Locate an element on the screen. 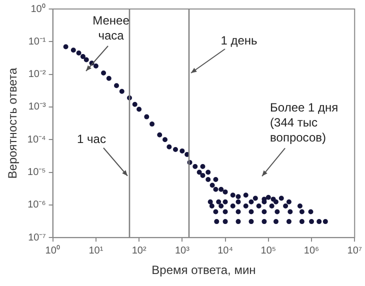 The height and width of the screenshot is (286, 365). y-tick-label: 10⁻¹ is located at coordinates (37, 42).